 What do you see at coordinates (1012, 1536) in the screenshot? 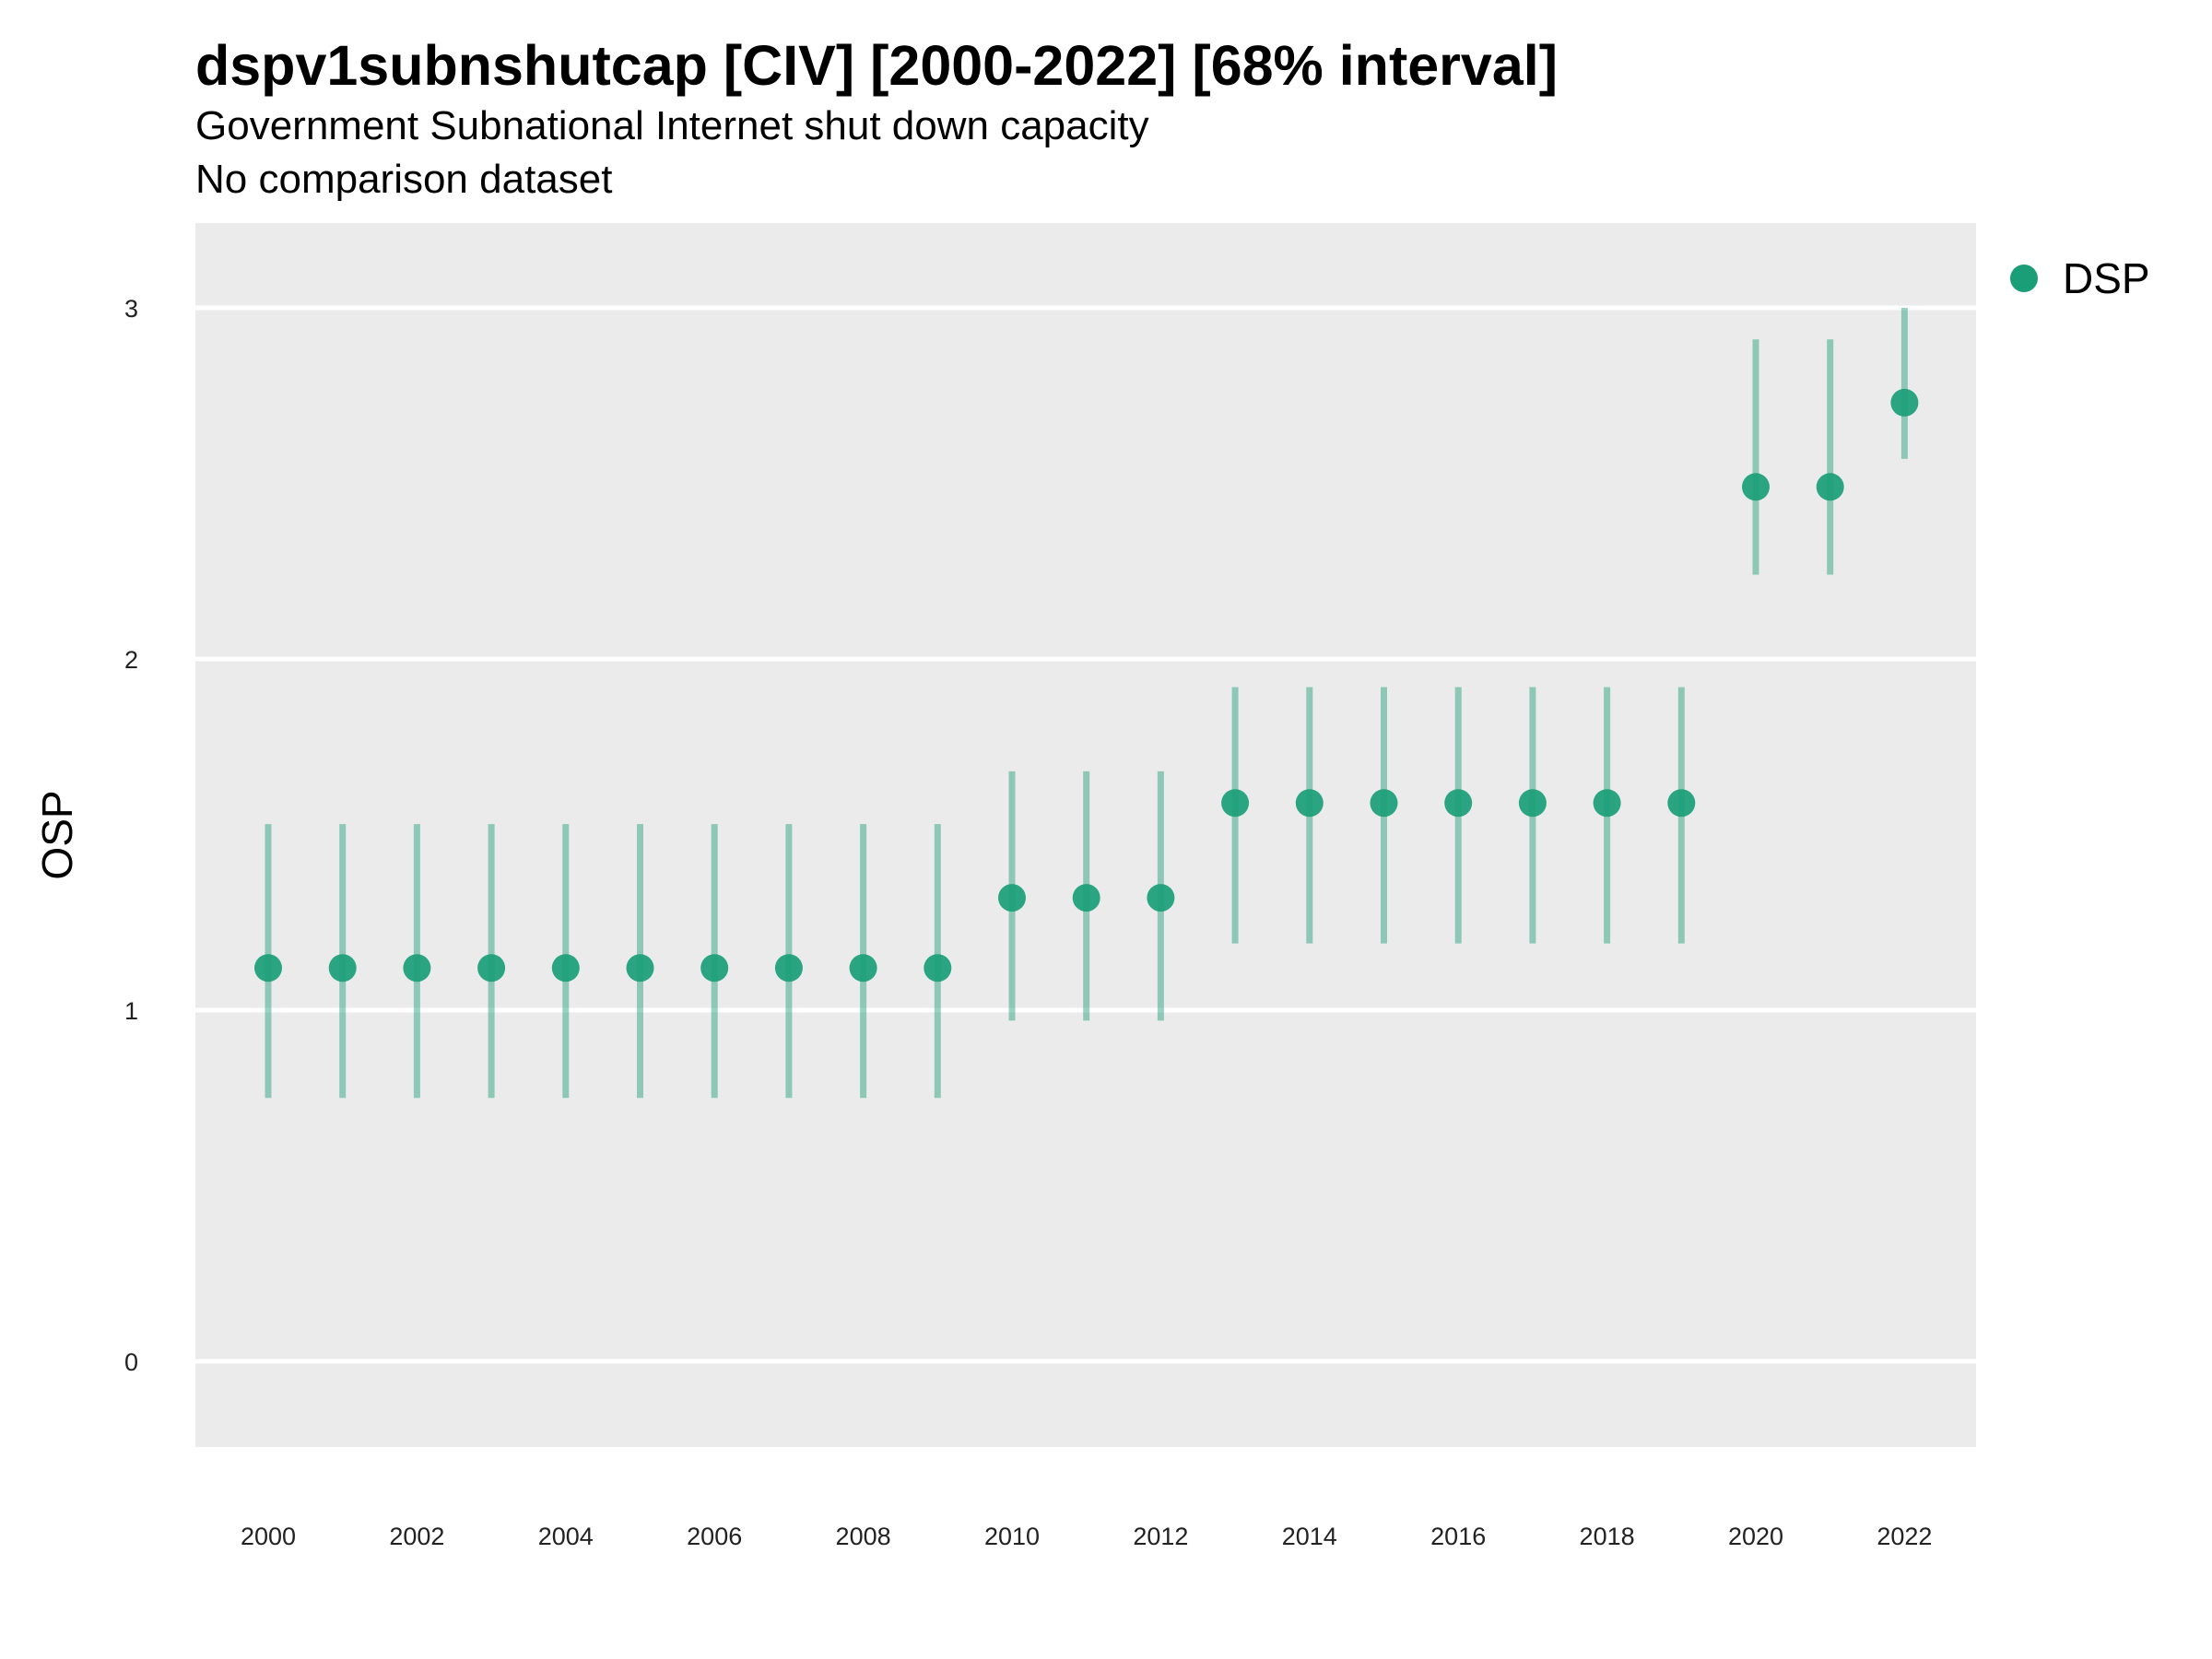
I see `x-tick-label-2010: 2010` at bounding box center [1012, 1536].